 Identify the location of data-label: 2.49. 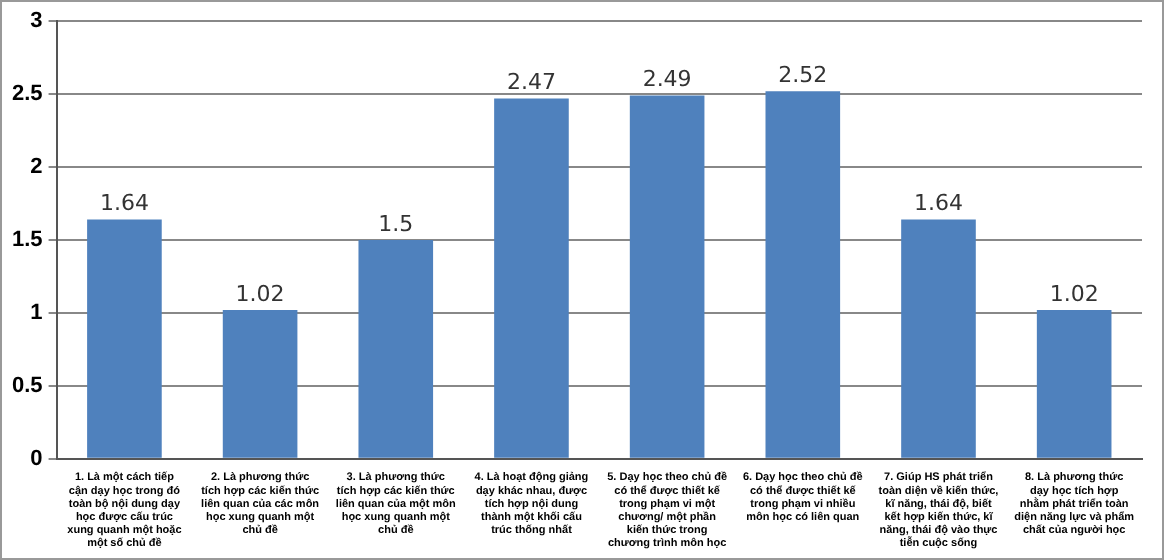
(667, 79).